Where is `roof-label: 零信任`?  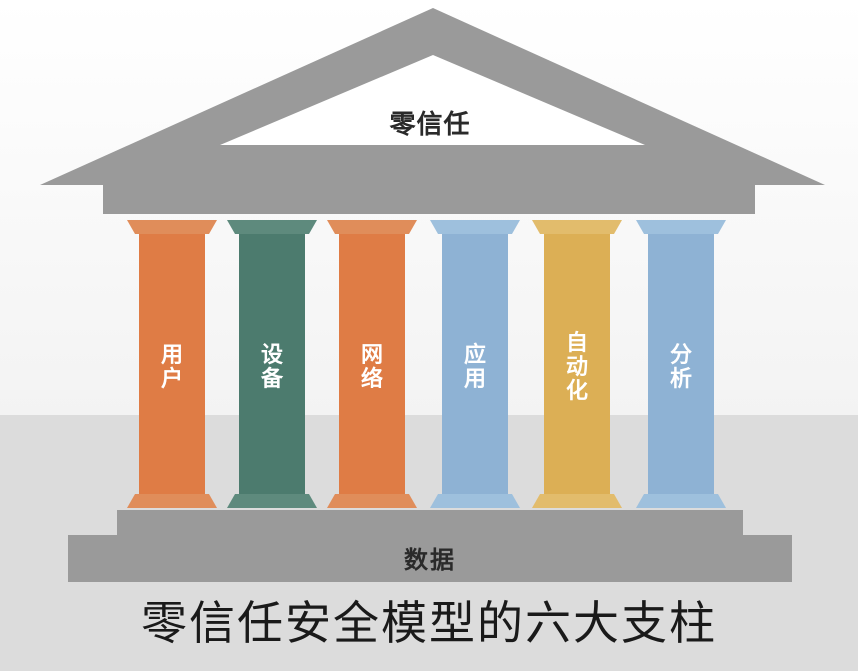 roof-label: 零信任 is located at coordinates (430, 125).